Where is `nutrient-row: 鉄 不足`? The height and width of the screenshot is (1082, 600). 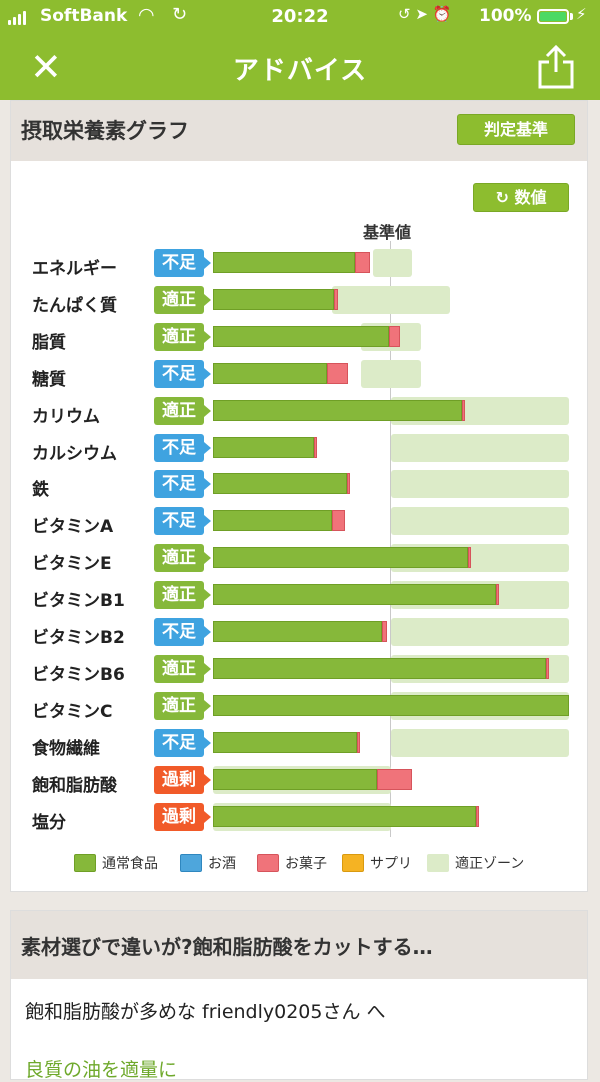 nutrient-row: 鉄 不足 is located at coordinates (299, 486).